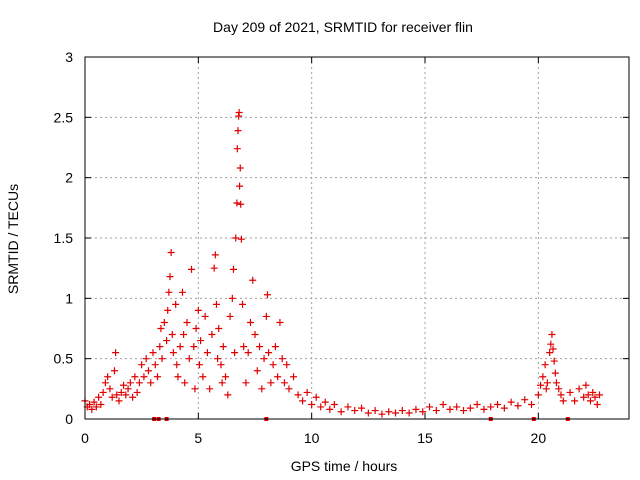  Describe the element at coordinates (64, 238) in the screenshot. I see `y-tick-label: 1.5` at that location.